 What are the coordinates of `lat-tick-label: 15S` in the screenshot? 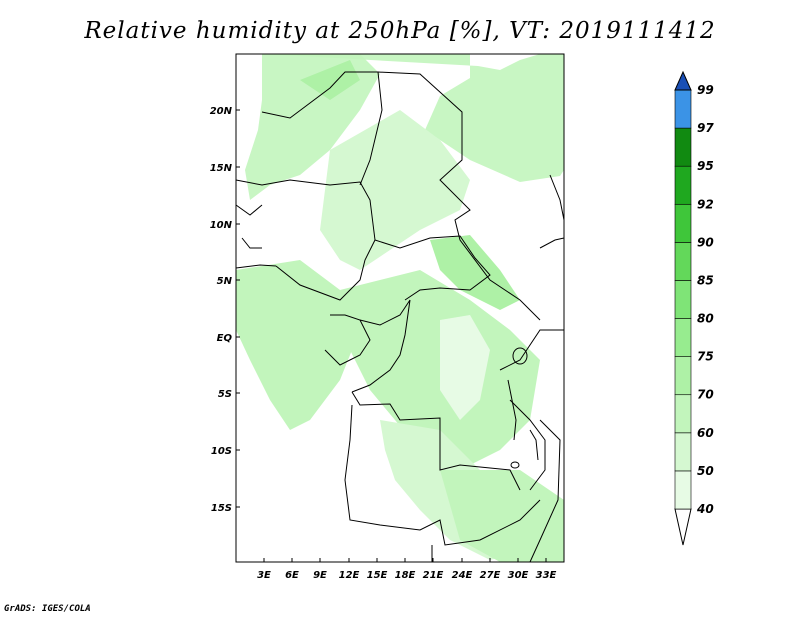 It's located at (221, 508).